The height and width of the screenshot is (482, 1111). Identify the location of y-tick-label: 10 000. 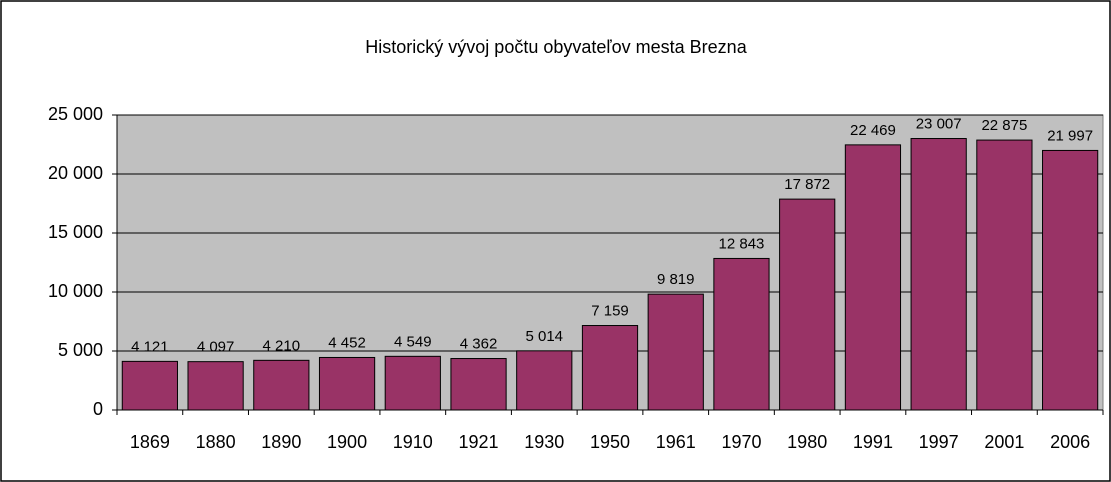
(75, 291).